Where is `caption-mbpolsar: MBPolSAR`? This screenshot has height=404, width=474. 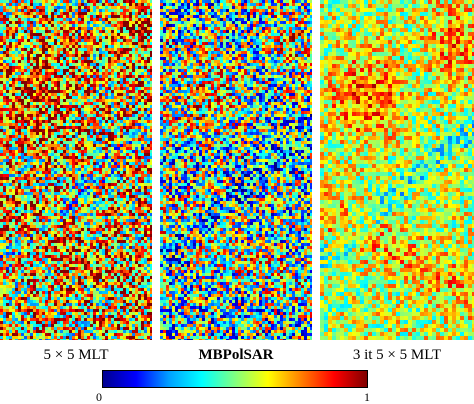 caption-mbpolsar: MBPolSAR is located at coordinates (236, 355).